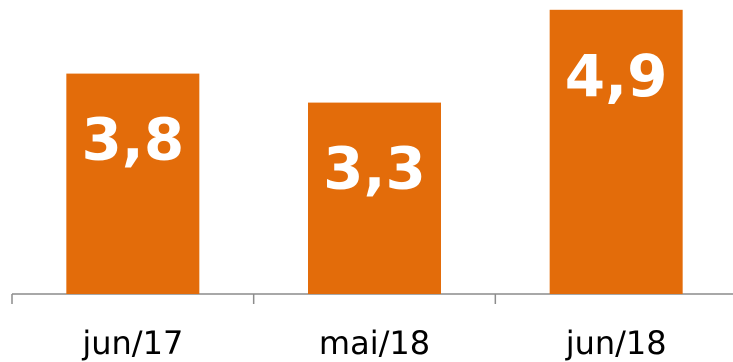  Describe the element at coordinates (374, 169) in the screenshot. I see `bar-value-label: 3,3` at that location.